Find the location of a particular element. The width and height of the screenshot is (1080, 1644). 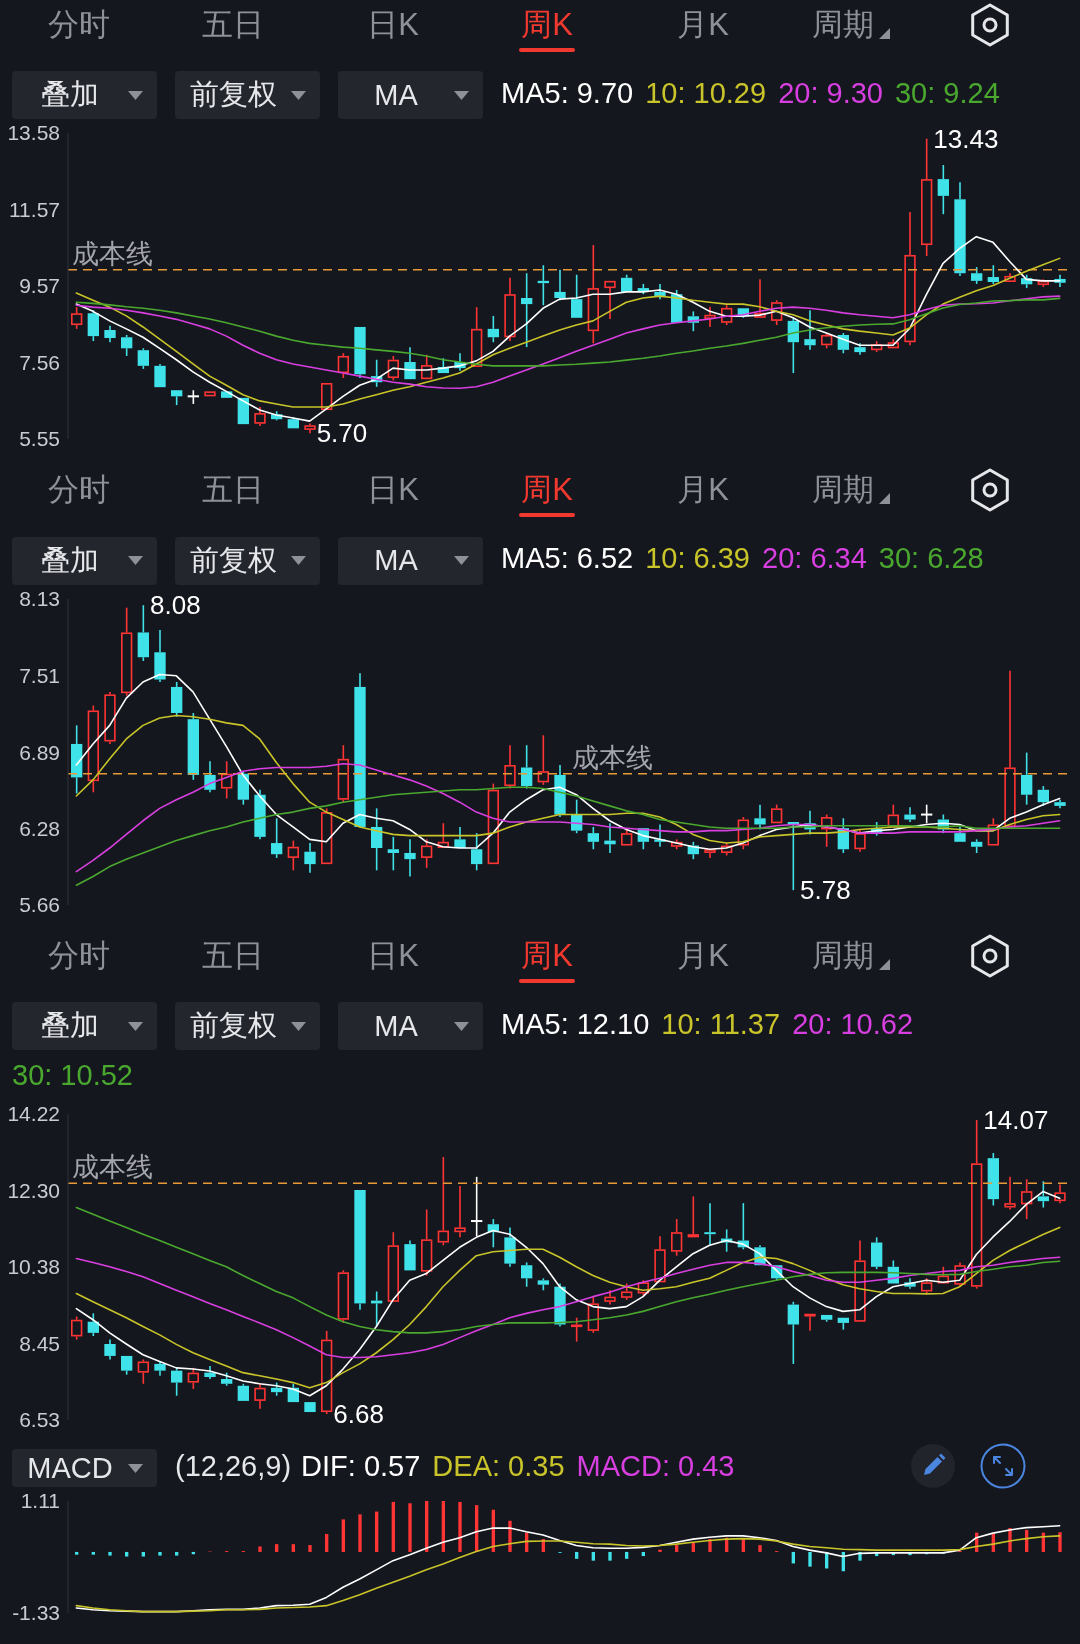

y-tick-label: 5.55 is located at coordinates (39, 439).